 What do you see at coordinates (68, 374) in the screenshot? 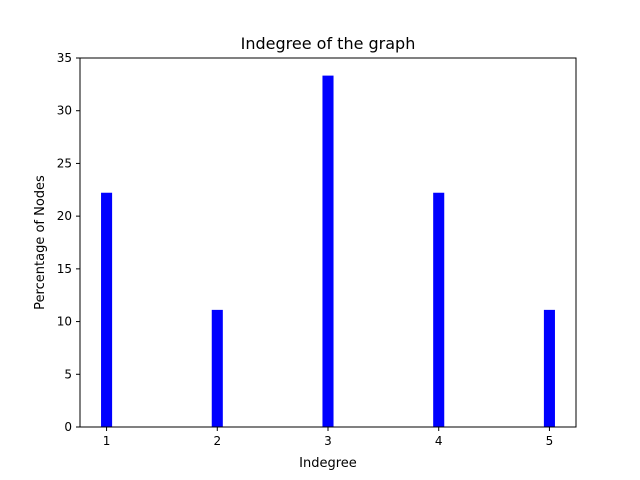
I see `y-tick-label: 5` at bounding box center [68, 374].